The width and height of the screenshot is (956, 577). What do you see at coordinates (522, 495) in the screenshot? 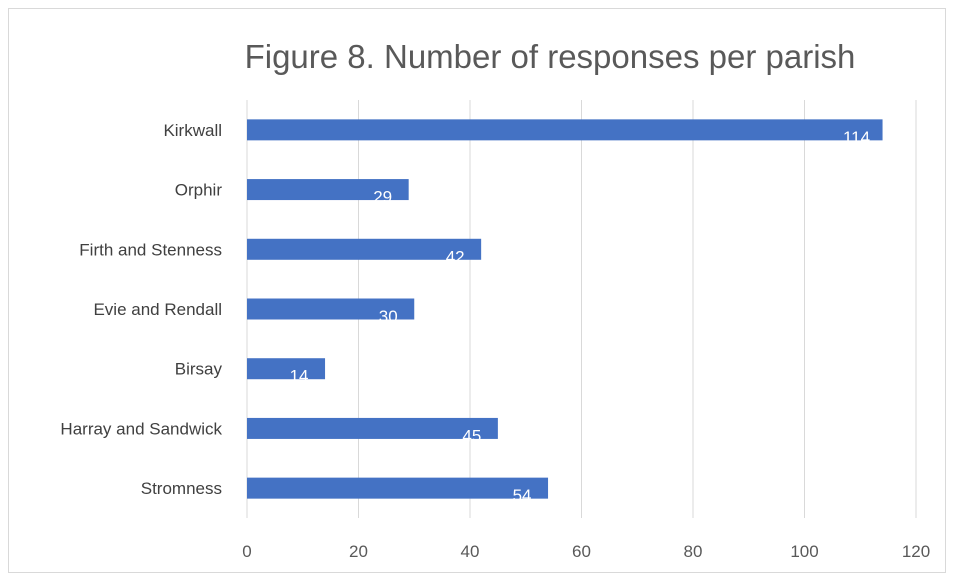
I see `data-label: 54` at bounding box center [522, 495].